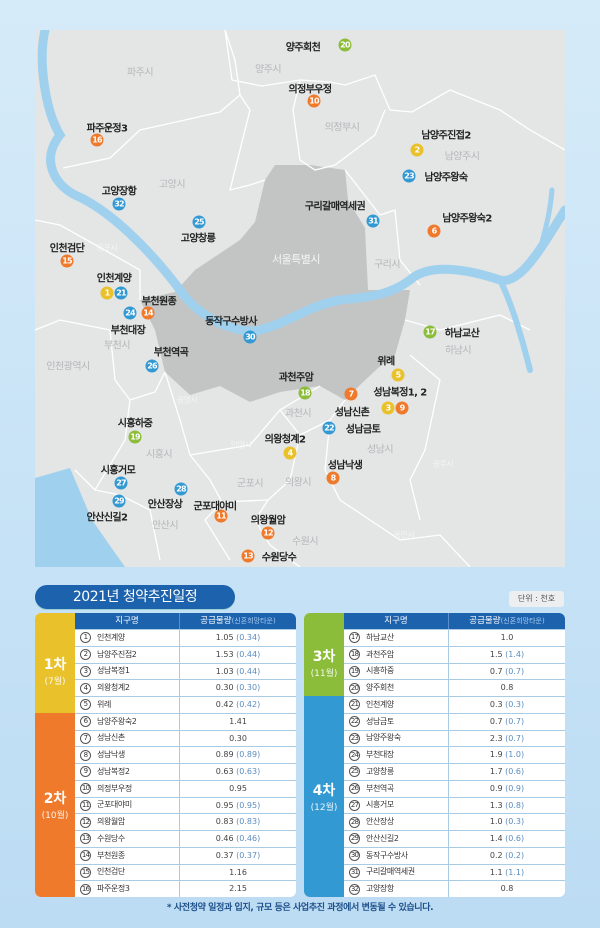 The width and height of the screenshot is (600, 928). I want to click on map-label: 남양주진접2, so click(446, 136).